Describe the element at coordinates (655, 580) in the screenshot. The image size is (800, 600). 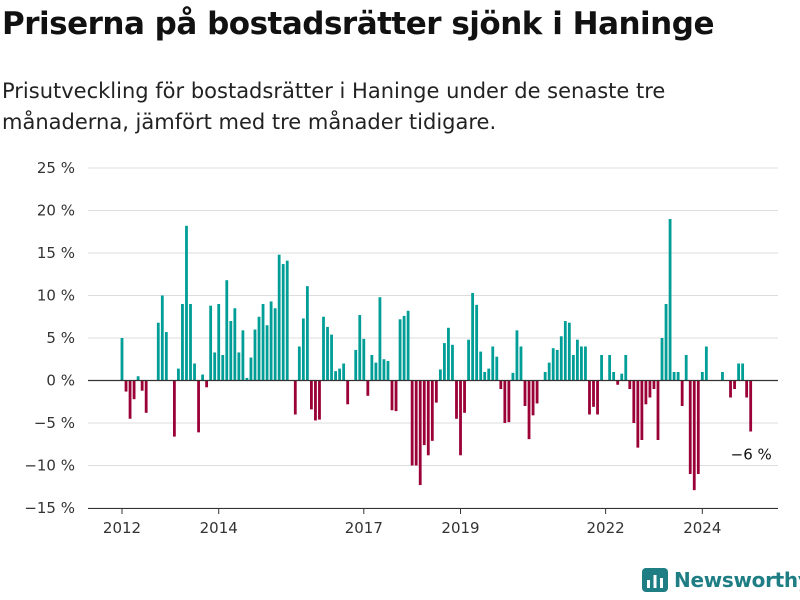
I see `bar-chart-logo-icon` at that location.